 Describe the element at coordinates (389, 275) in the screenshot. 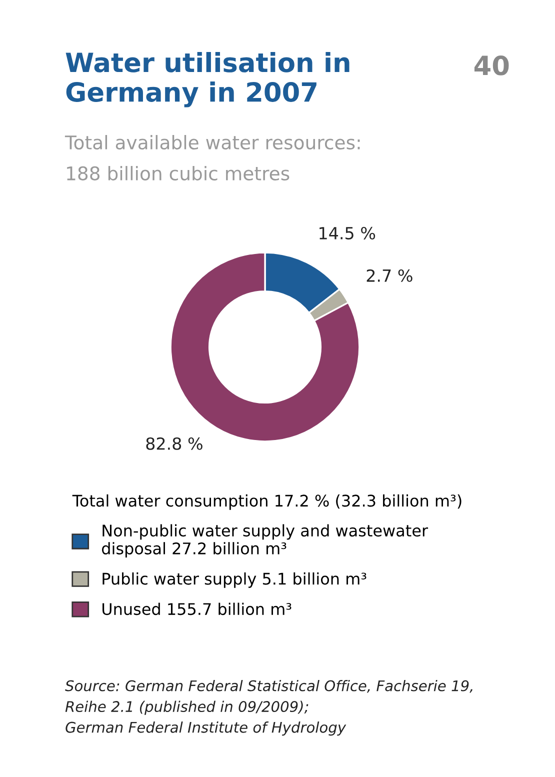

I see `data-label: 2.7 %` at that location.